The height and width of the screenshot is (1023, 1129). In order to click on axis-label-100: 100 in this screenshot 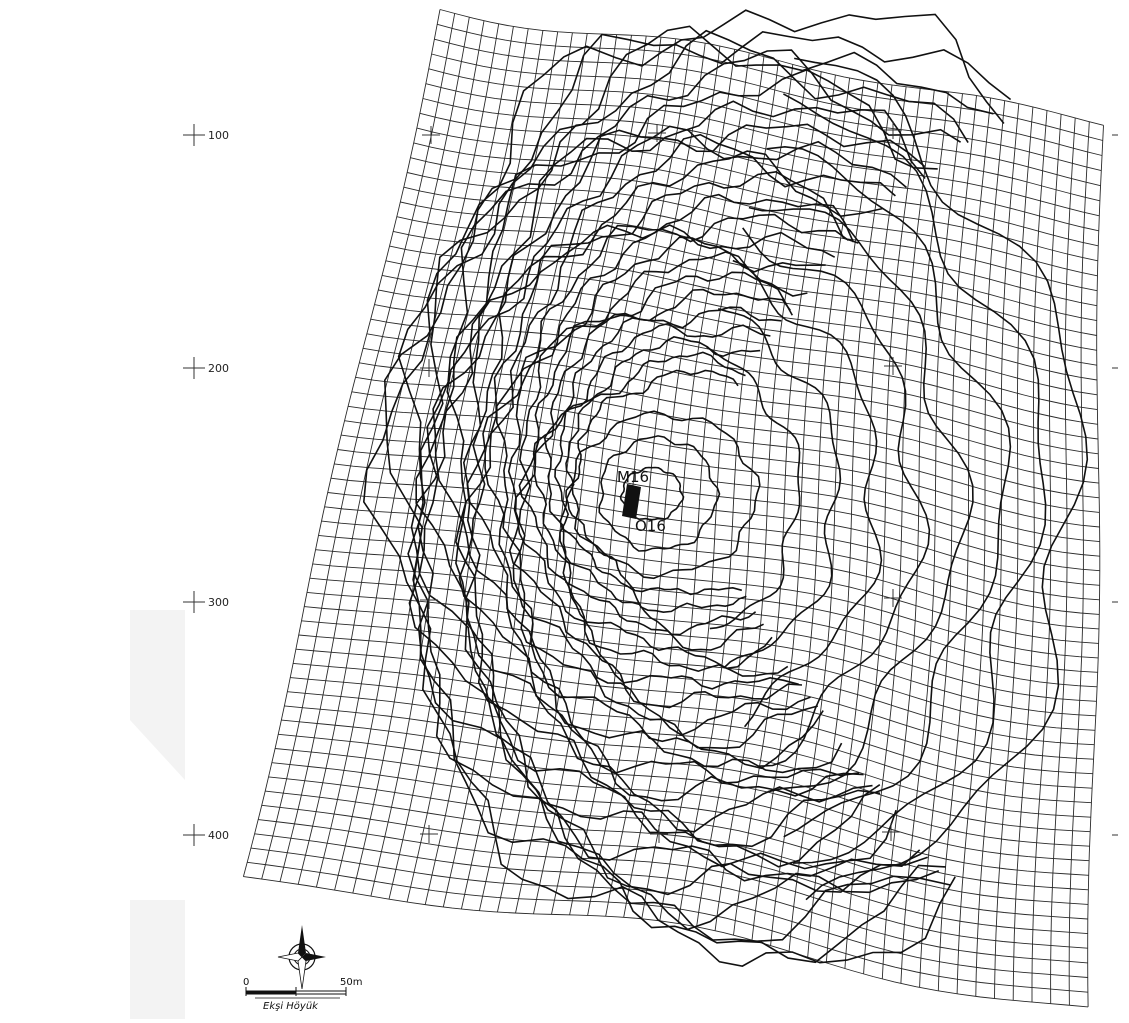, I will do `click(218, 135)`.